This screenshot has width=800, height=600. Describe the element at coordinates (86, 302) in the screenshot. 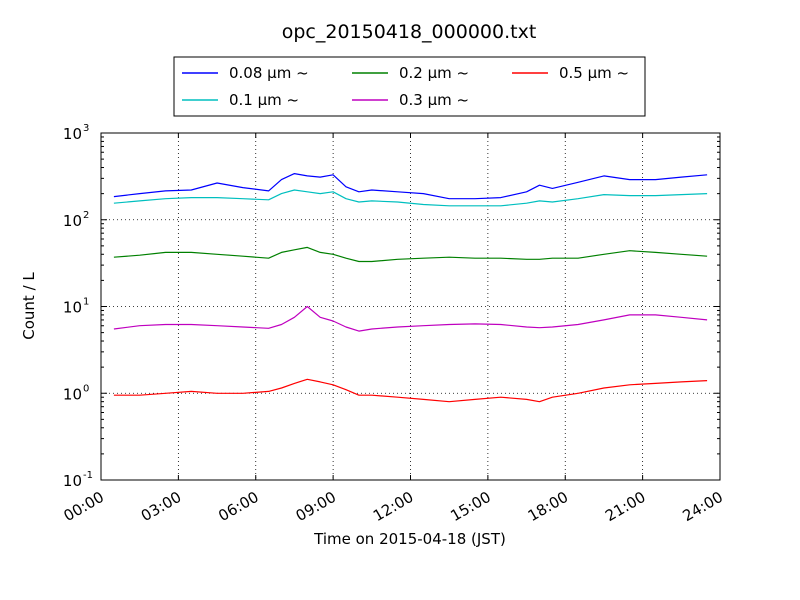

I see `y-tick-exponent: 1` at that location.